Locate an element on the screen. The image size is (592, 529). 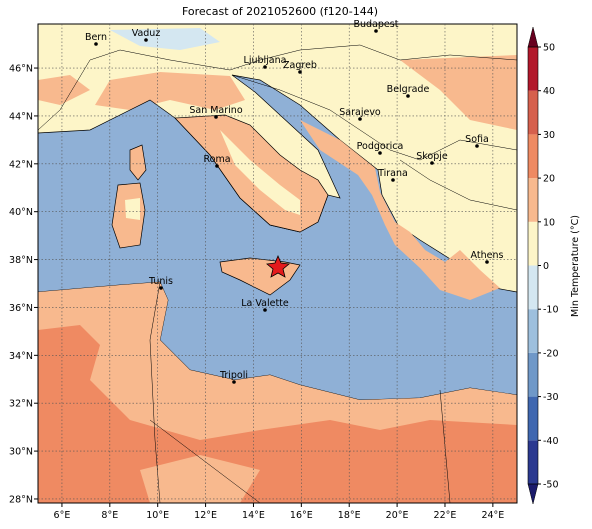
y-tick-label: 36°N is located at coordinates (21, 308).